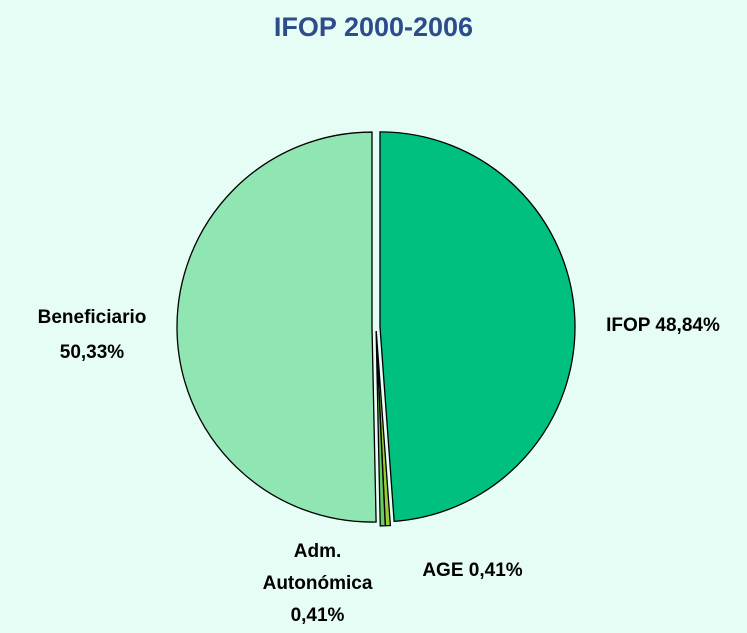 The width and height of the screenshot is (747, 633). I want to click on slice-label: Beneficiario 50,33%, so click(92, 335).